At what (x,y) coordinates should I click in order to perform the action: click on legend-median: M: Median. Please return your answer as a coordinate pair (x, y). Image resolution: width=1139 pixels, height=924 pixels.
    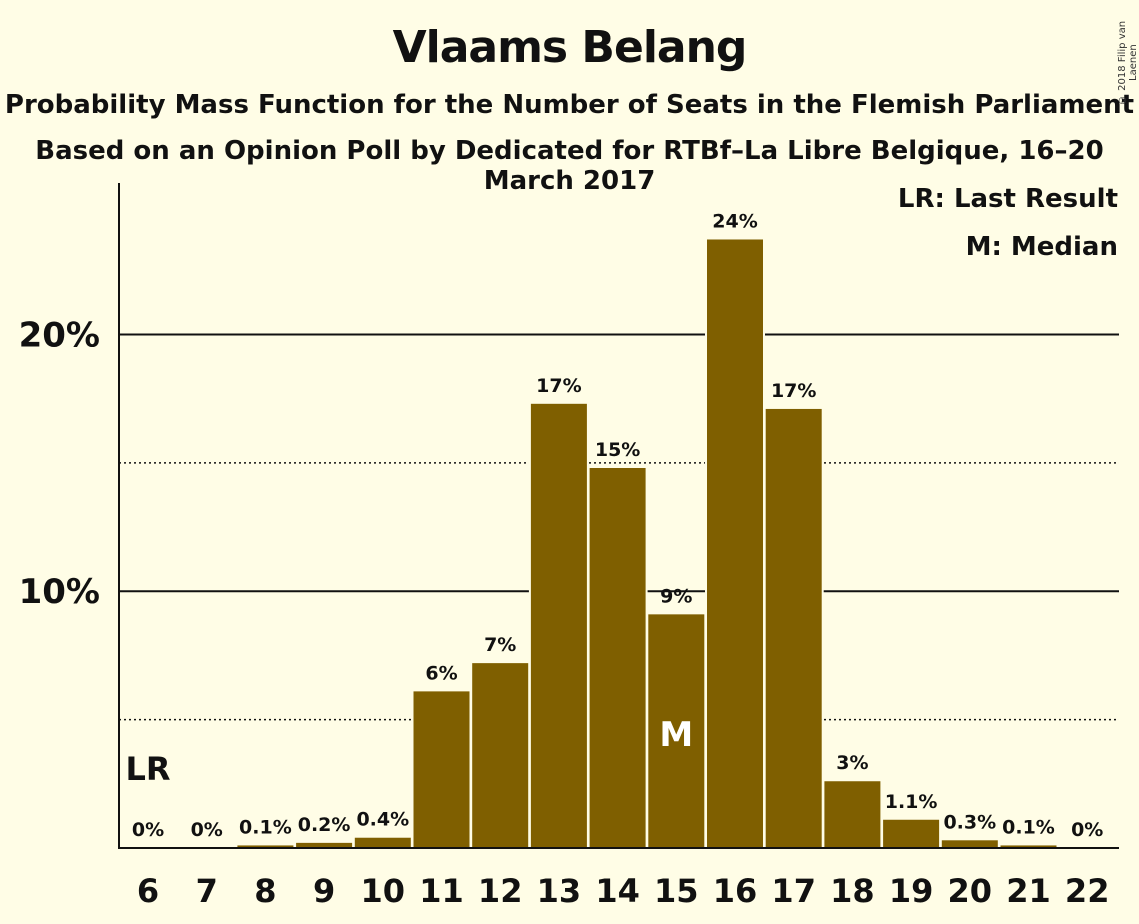
    Looking at the image, I should click on (1041, 247).